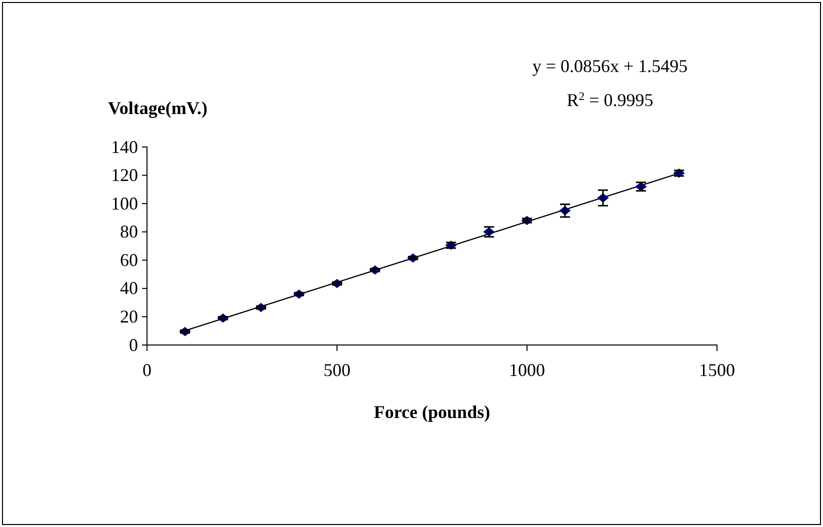  Describe the element at coordinates (527, 370) in the screenshot. I see `x-tick-label: 1000` at that location.